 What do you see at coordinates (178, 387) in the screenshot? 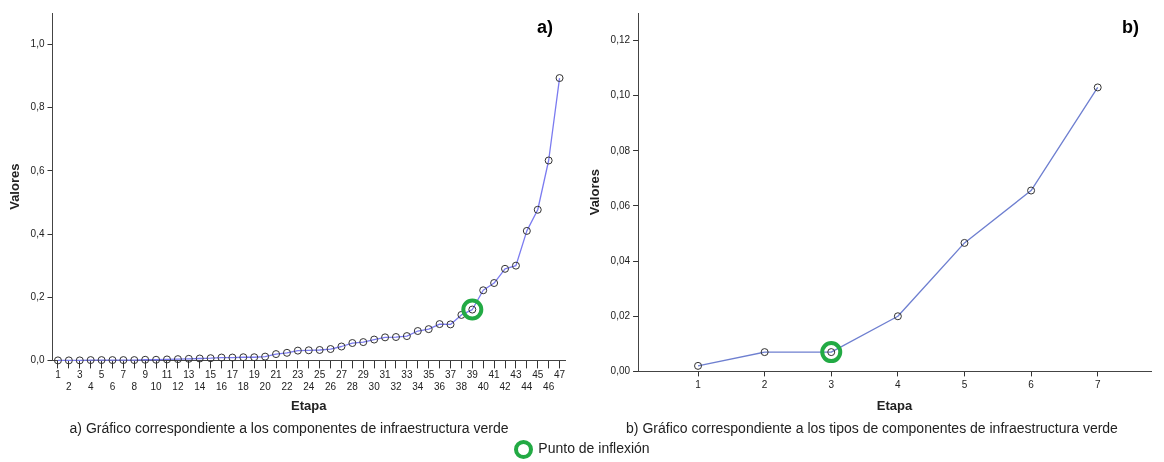
I see `x-tick-label: 12` at bounding box center [178, 387].